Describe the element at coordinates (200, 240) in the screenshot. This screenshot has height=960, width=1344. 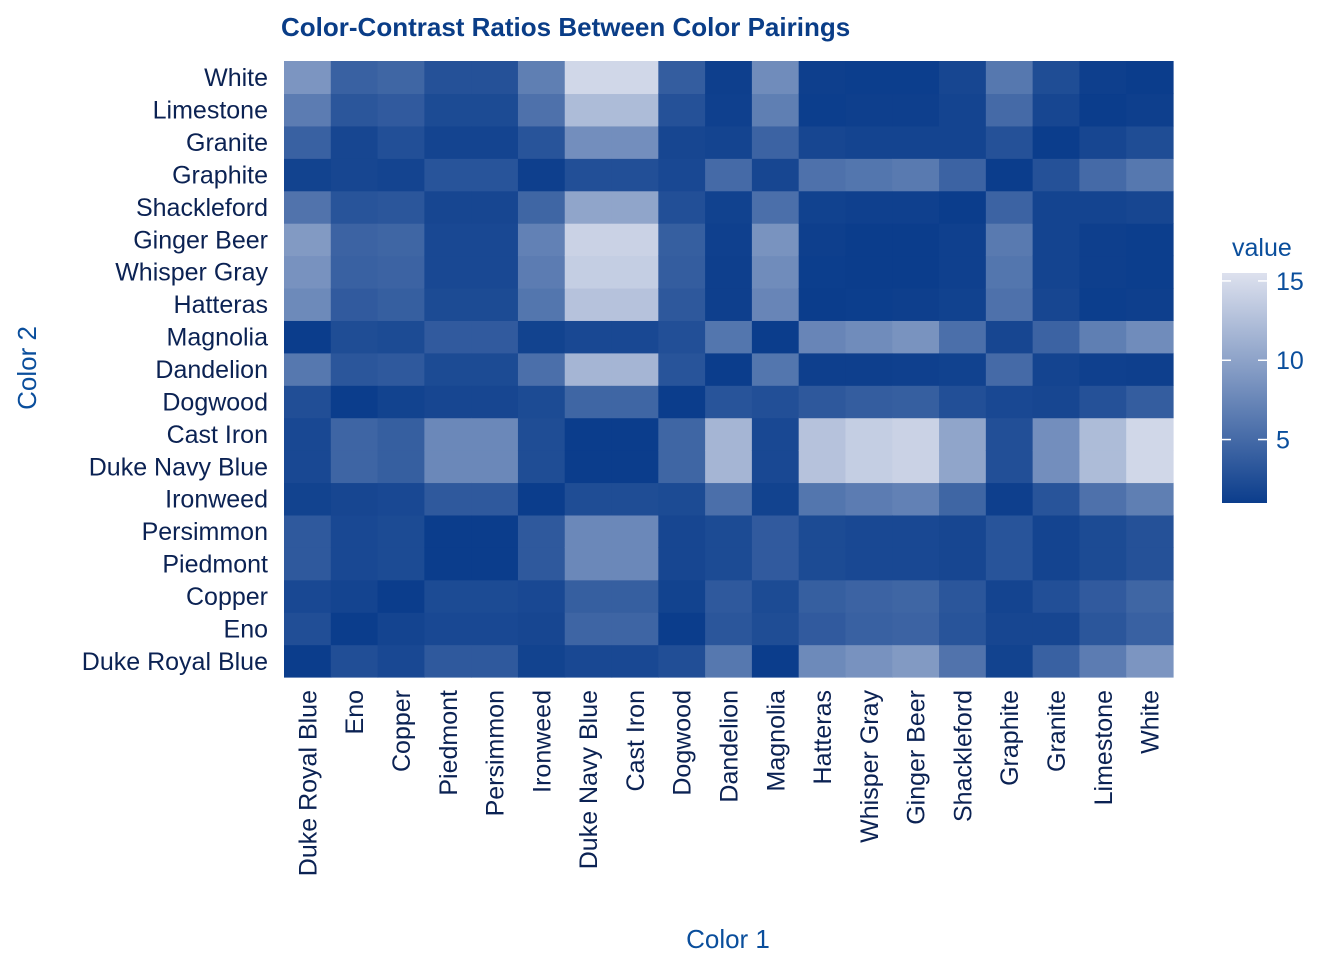
I see `y-tick-label: Ginger Beer` at that location.